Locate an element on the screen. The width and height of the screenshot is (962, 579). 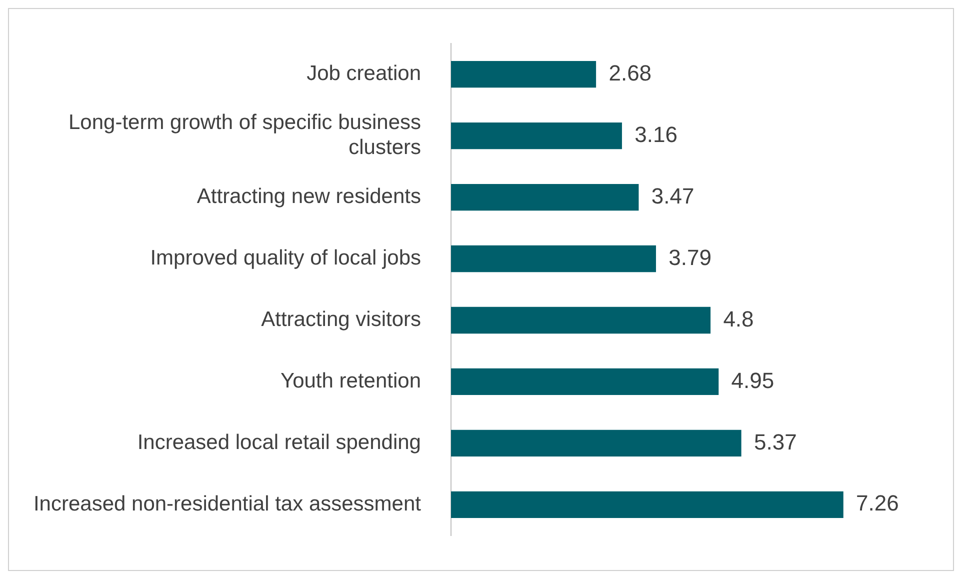
y-tick-label: Increased local retail spending is located at coordinates (279, 442).